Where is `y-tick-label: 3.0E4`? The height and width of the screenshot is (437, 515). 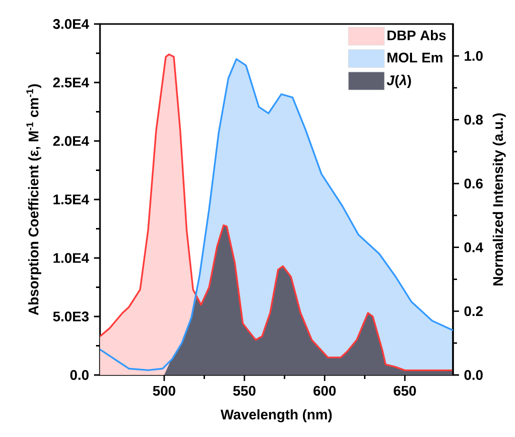 y-tick-label: 3.0E4 is located at coordinates (71, 24).